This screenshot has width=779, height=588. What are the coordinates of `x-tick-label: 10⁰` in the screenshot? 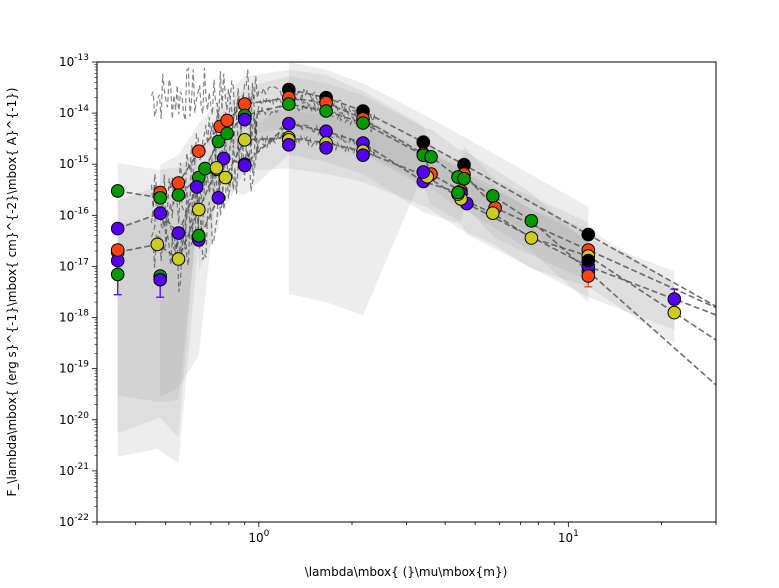 It's located at (258, 537).